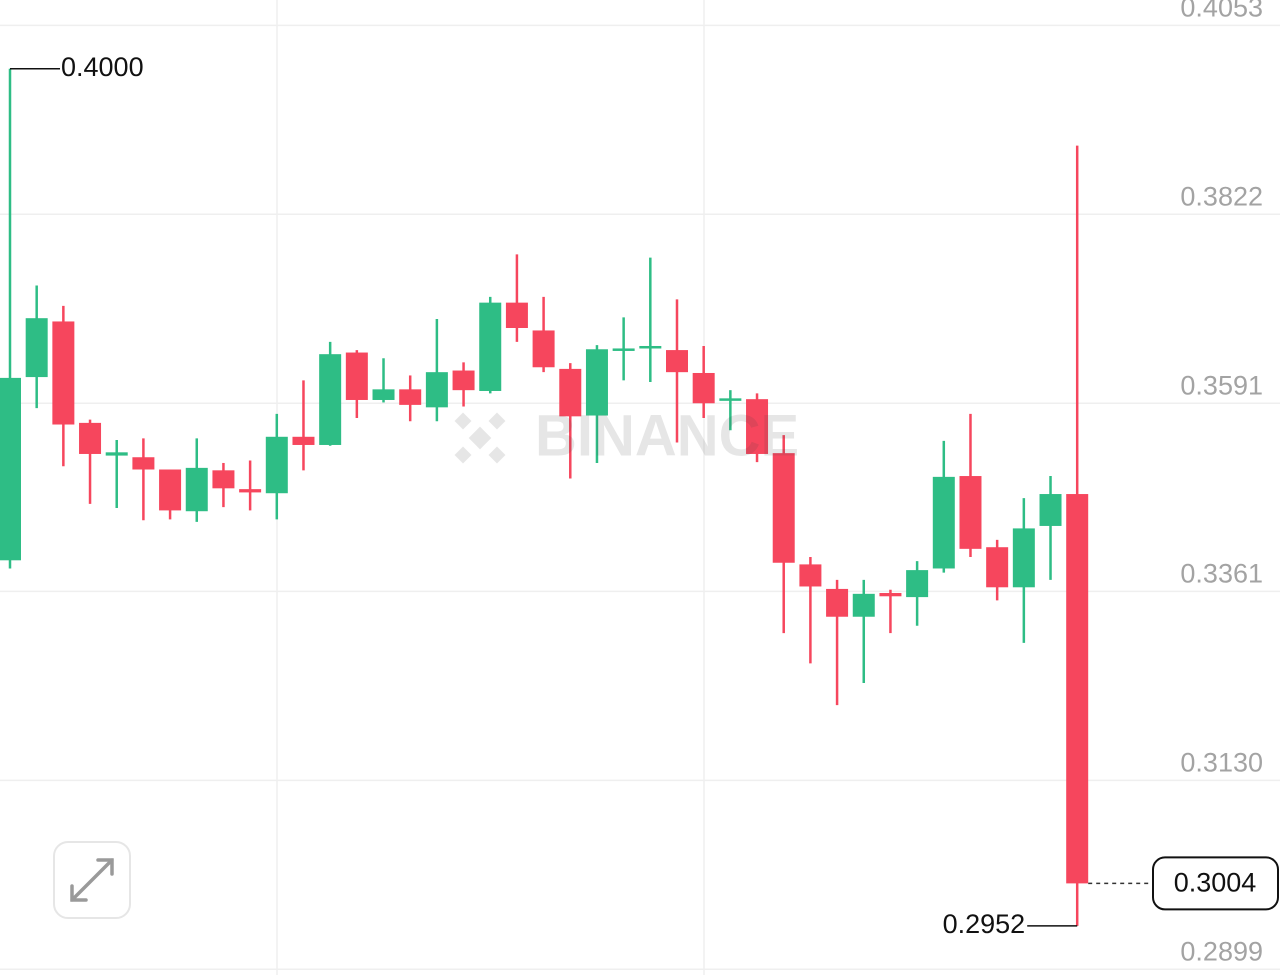 Image resolution: width=1280 pixels, height=975 pixels. What do you see at coordinates (102, 67) in the screenshot?
I see `high-annotation: 0.4000` at bounding box center [102, 67].